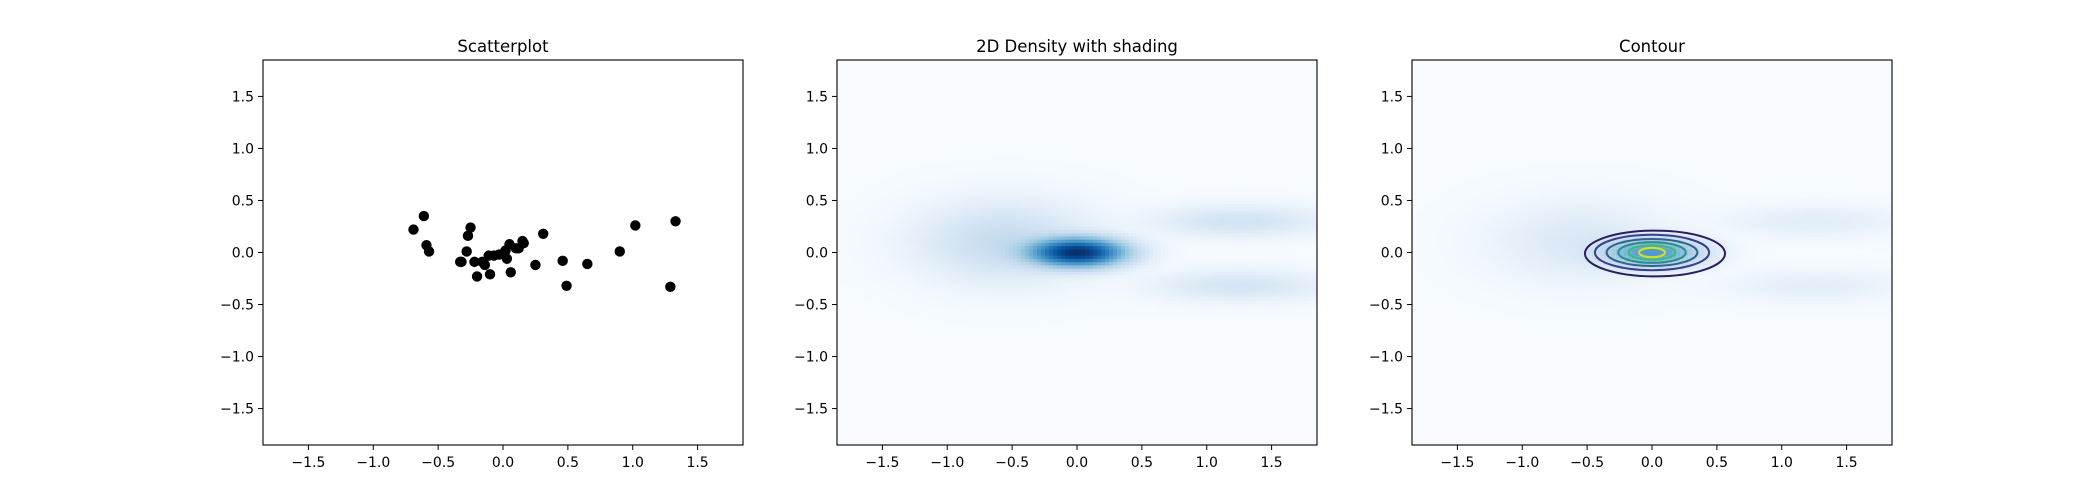 The height and width of the screenshot is (500, 2100). I want to click on panel-title: Contour, so click(1652, 46).